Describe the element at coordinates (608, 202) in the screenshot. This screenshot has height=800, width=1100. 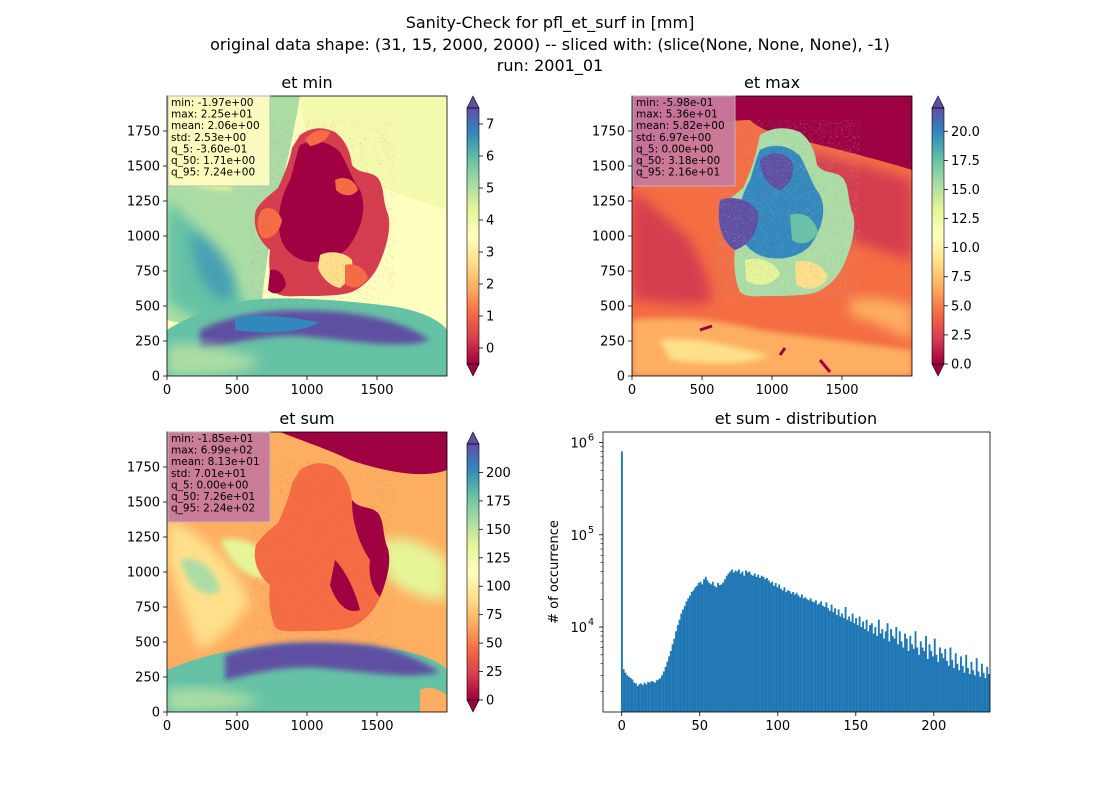
I see `y-tick-label: 1250` at that location.